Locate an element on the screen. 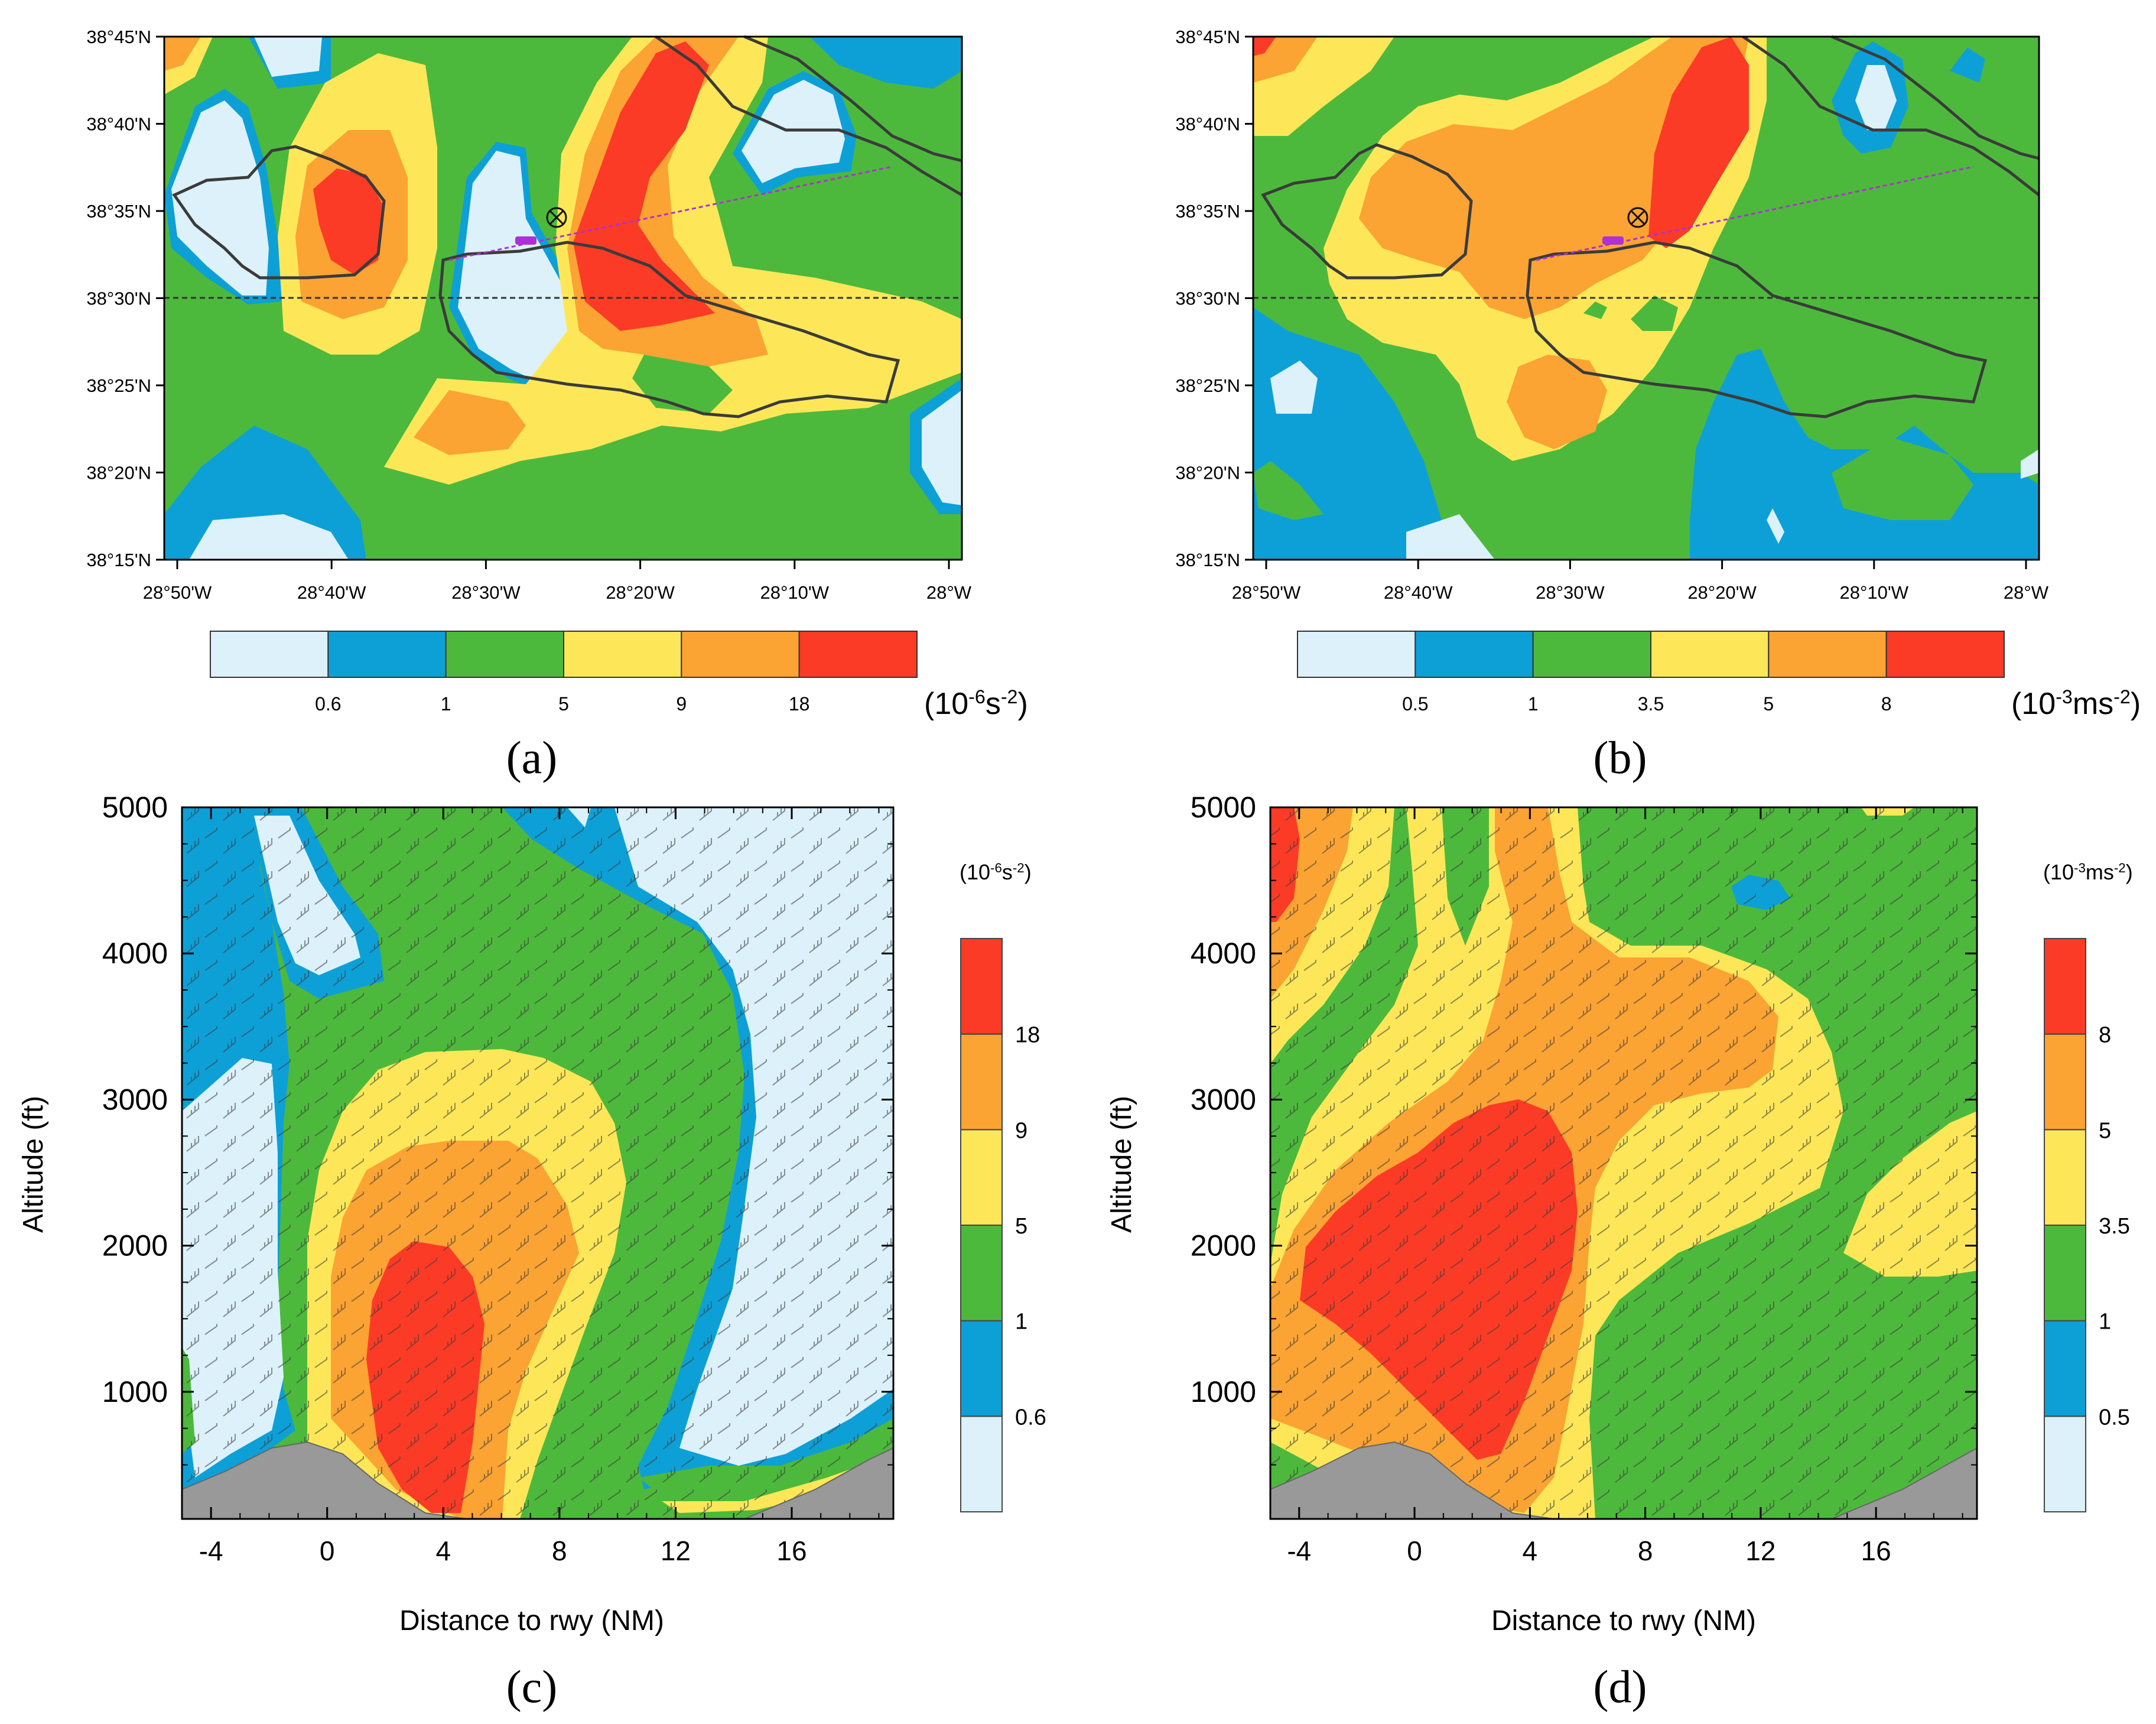 The height and width of the screenshot is (1724, 2156). panel-a-coast-north2 is located at coordinates (853, 99).